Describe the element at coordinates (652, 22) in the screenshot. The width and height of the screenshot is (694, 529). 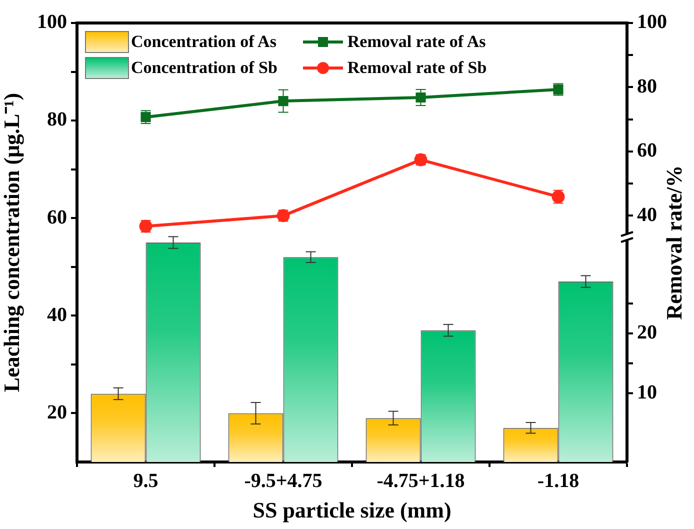
I see `y2-tick-label: 100` at that location.